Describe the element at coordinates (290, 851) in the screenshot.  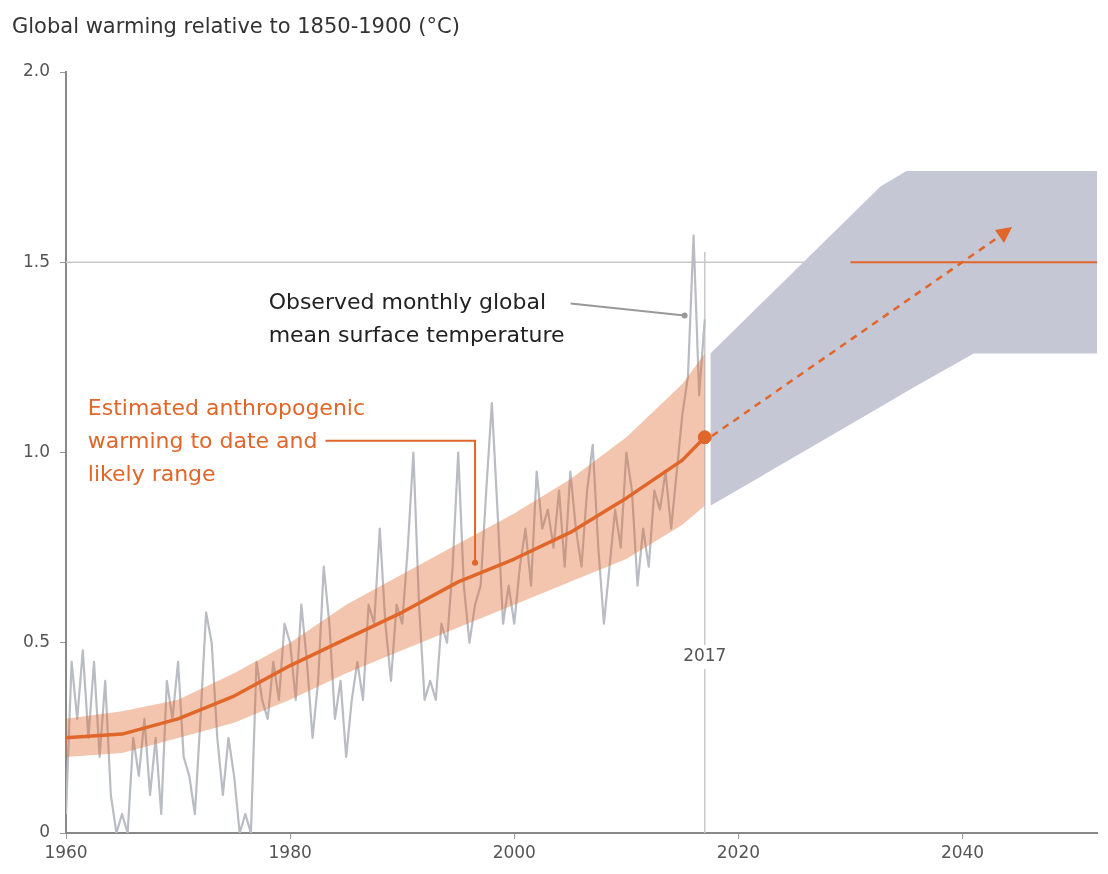
I see `x-tick-label: 1980` at that location.